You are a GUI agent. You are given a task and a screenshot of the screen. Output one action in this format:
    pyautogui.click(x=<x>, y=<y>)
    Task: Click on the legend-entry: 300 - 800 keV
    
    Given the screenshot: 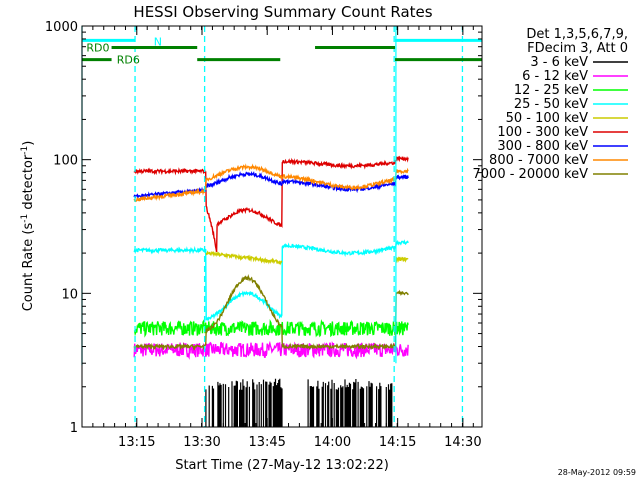 What is the action you would take?
    pyautogui.click(x=542, y=146)
    